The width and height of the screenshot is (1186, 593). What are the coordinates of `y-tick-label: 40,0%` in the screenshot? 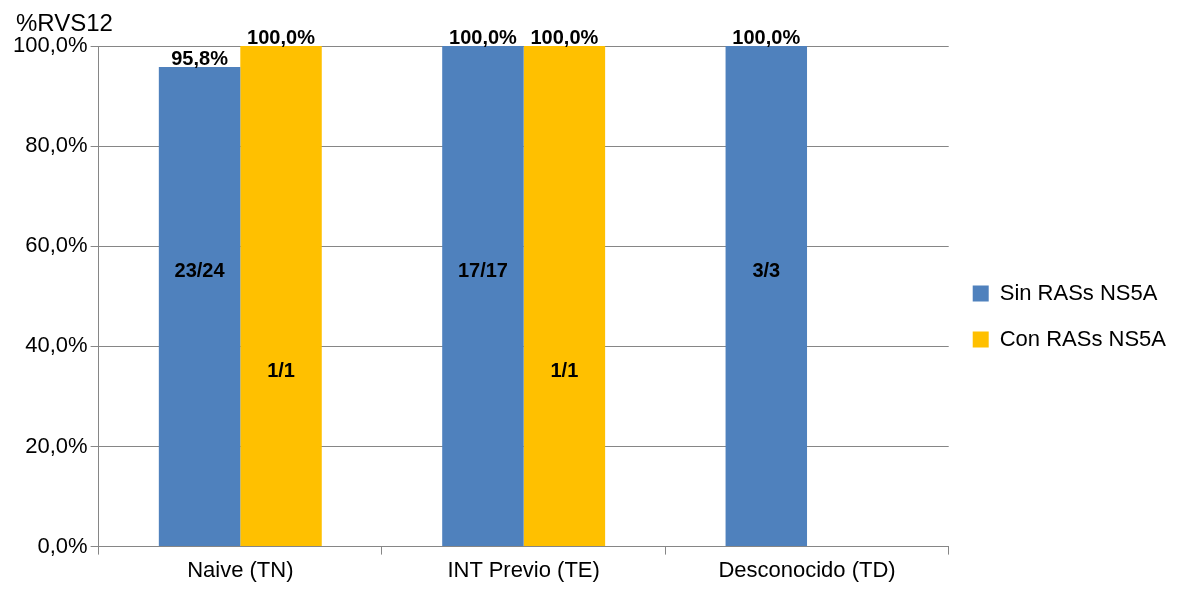 It's located at (56, 345).